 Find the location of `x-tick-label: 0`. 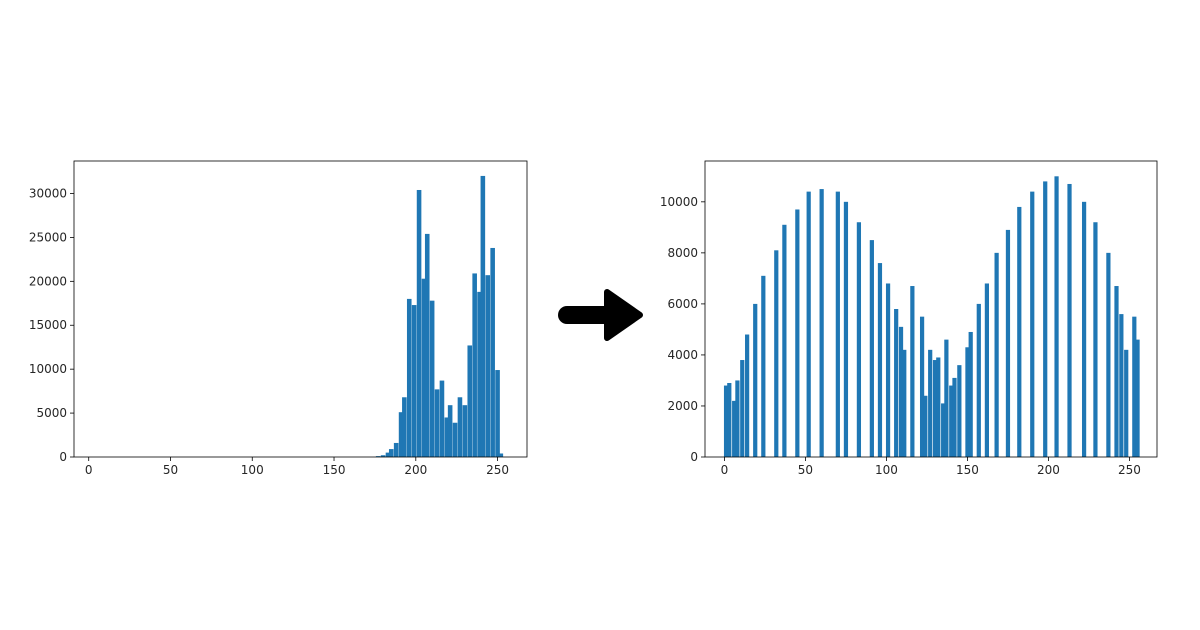

x-tick-label: 0 is located at coordinates (725, 470).